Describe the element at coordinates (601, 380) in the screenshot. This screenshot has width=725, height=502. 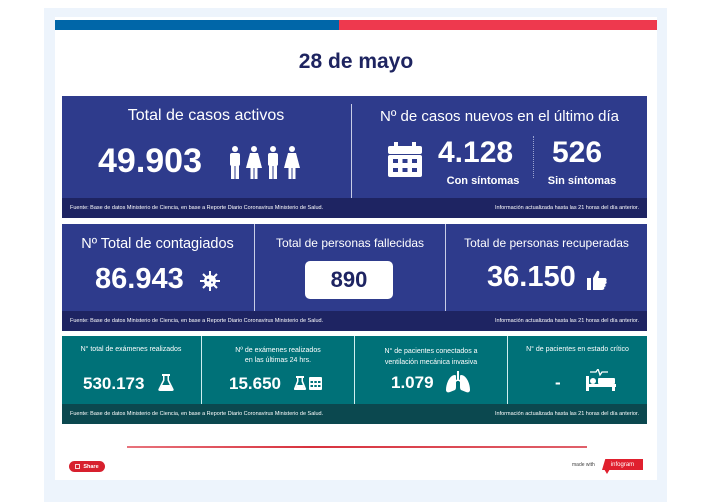
I see `hospital-bed-icon` at that location.